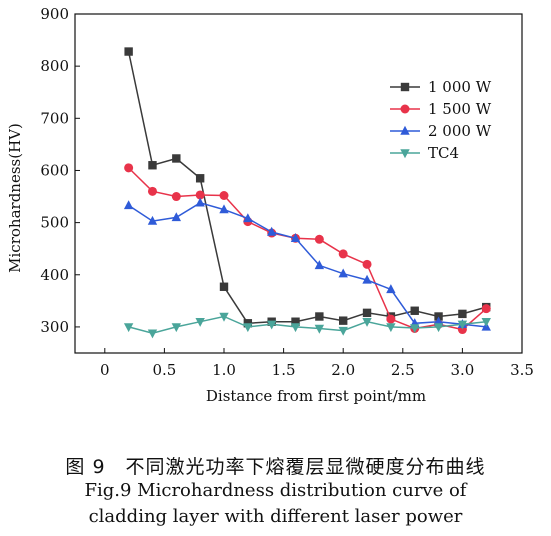 This screenshot has width=551, height=536. Describe the element at coordinates (460, 131) in the screenshot. I see `legend-label-series-2000w: 2 000 W` at that location.